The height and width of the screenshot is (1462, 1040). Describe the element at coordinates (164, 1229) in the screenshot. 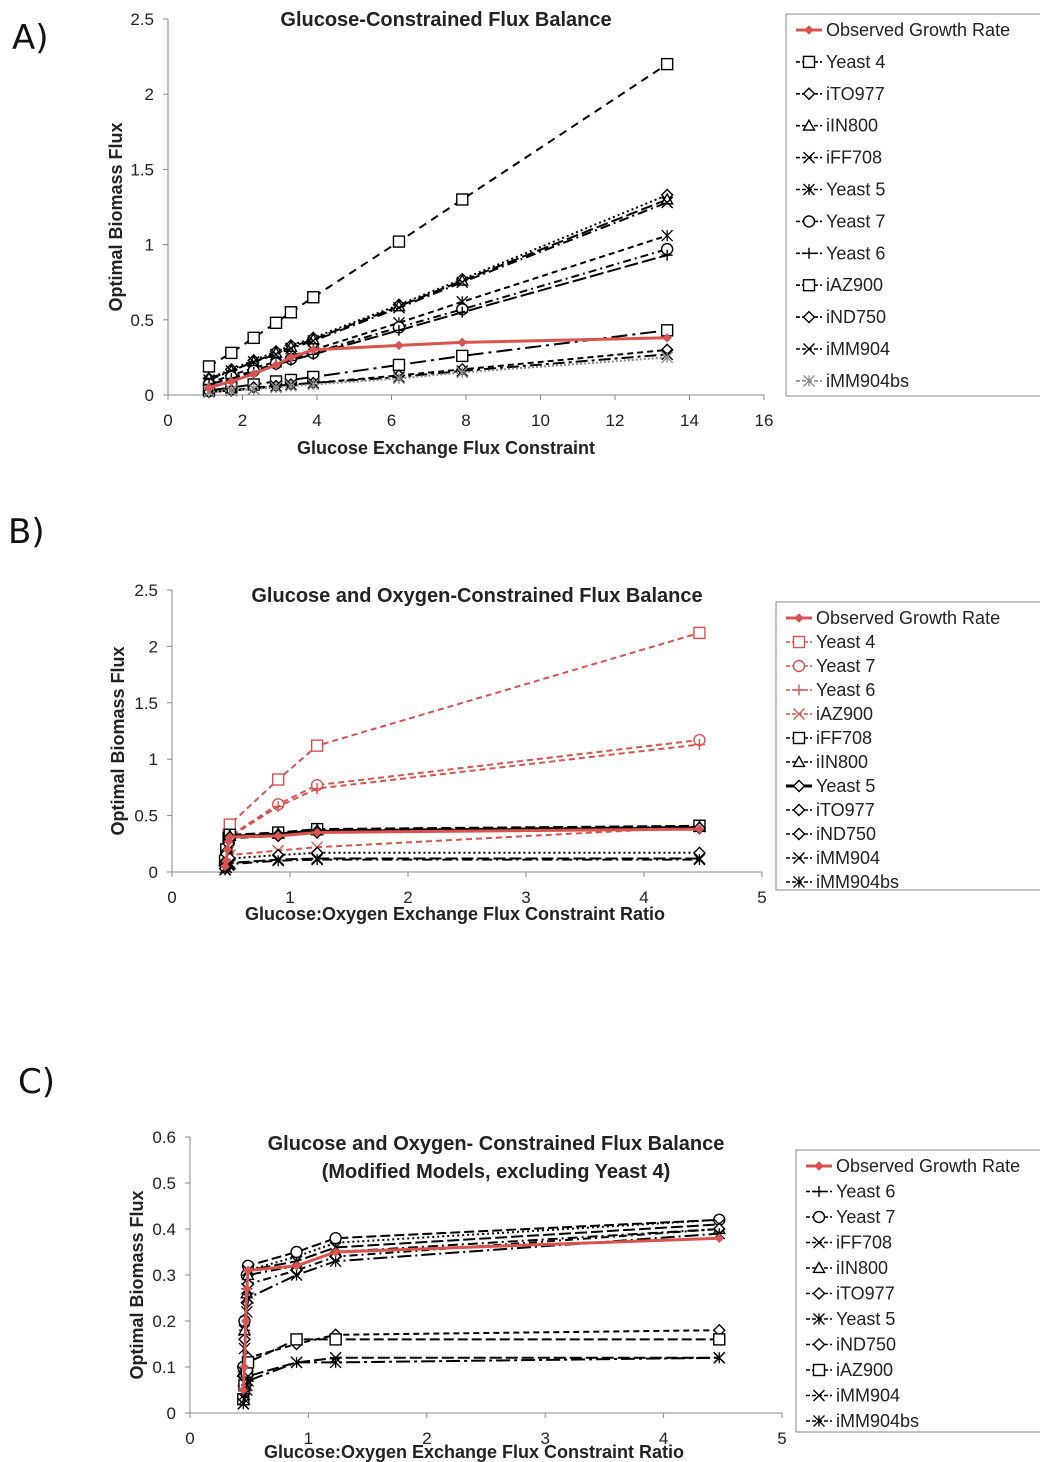

I see `y-tick-label: 0.4` at that location.